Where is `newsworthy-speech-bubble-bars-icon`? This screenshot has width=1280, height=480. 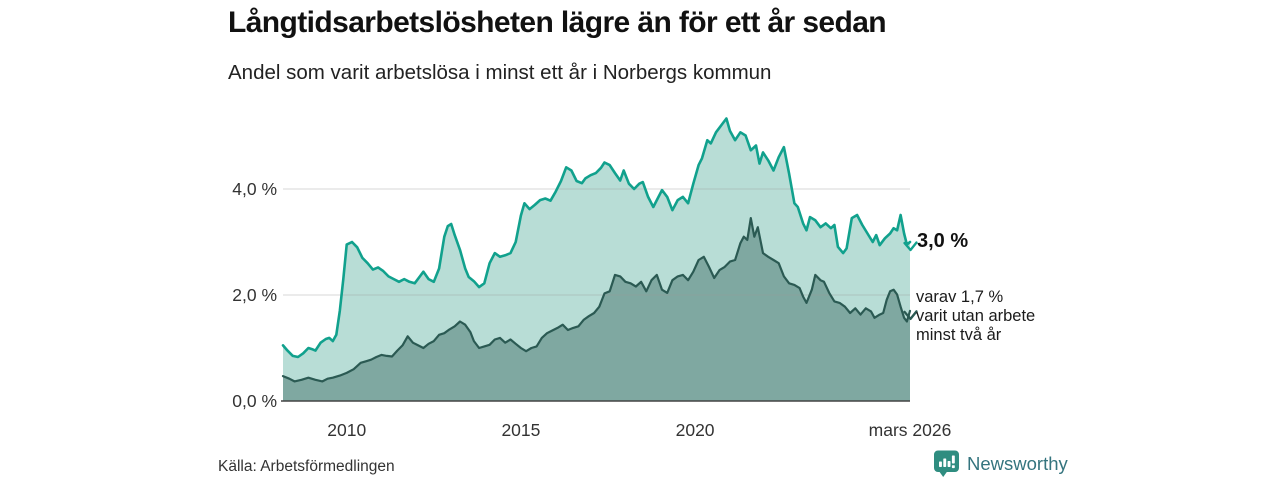
newsworthy-speech-bubble-bars-icon is located at coordinates (946, 463).